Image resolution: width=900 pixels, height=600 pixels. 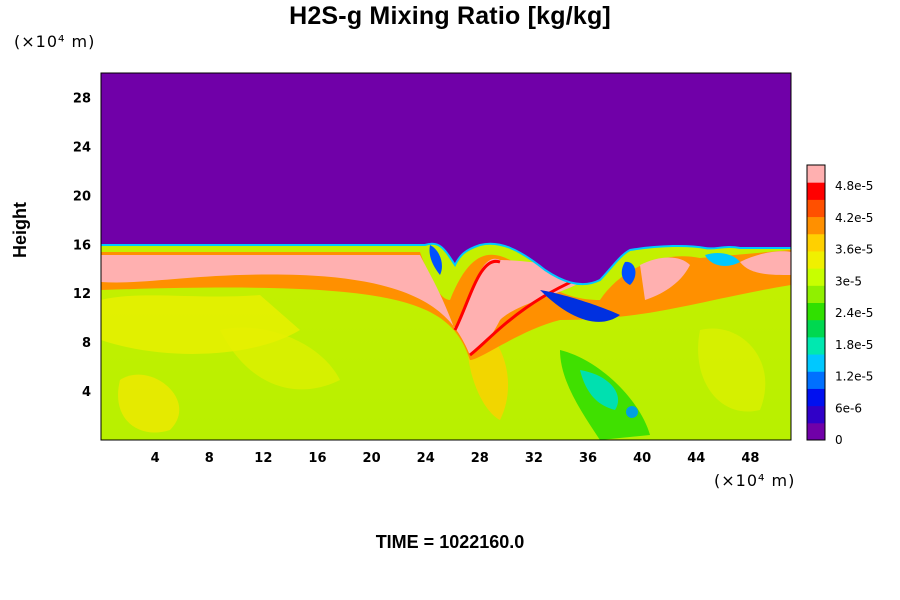 What do you see at coordinates (317, 458) in the screenshot?
I see `x-tick-label: 16` at bounding box center [317, 458].